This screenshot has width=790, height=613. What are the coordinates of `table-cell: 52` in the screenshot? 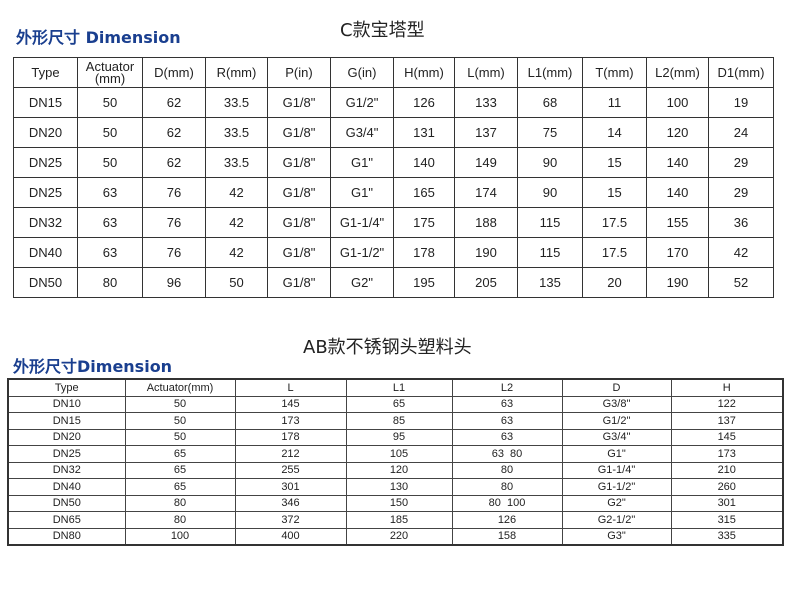 It's located at (741, 282).